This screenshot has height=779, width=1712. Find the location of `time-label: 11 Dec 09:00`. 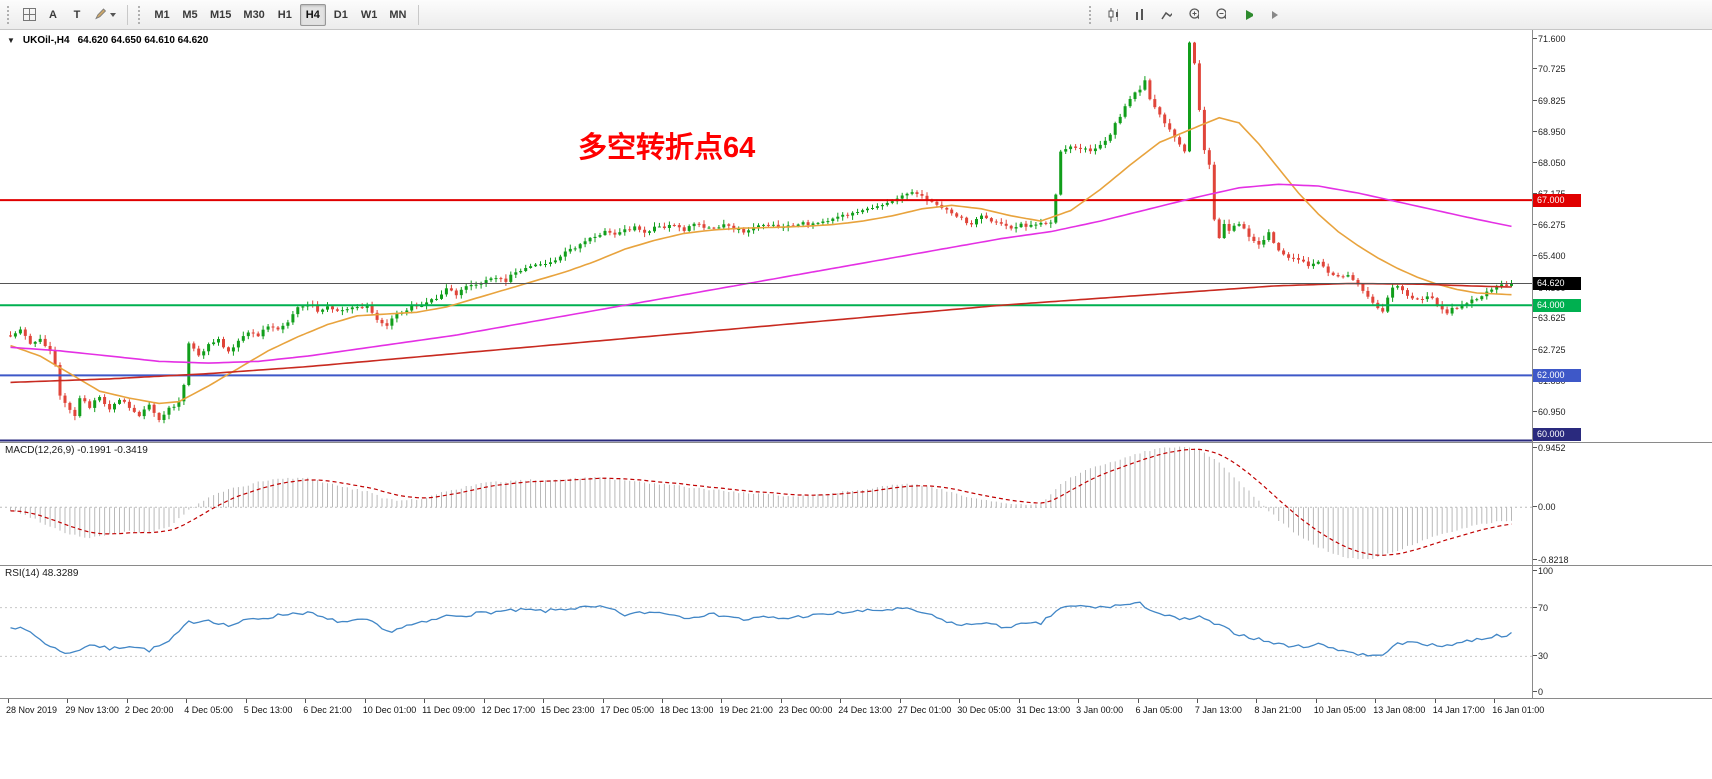

time-label: 11 Dec 09:00 is located at coordinates (448, 710).